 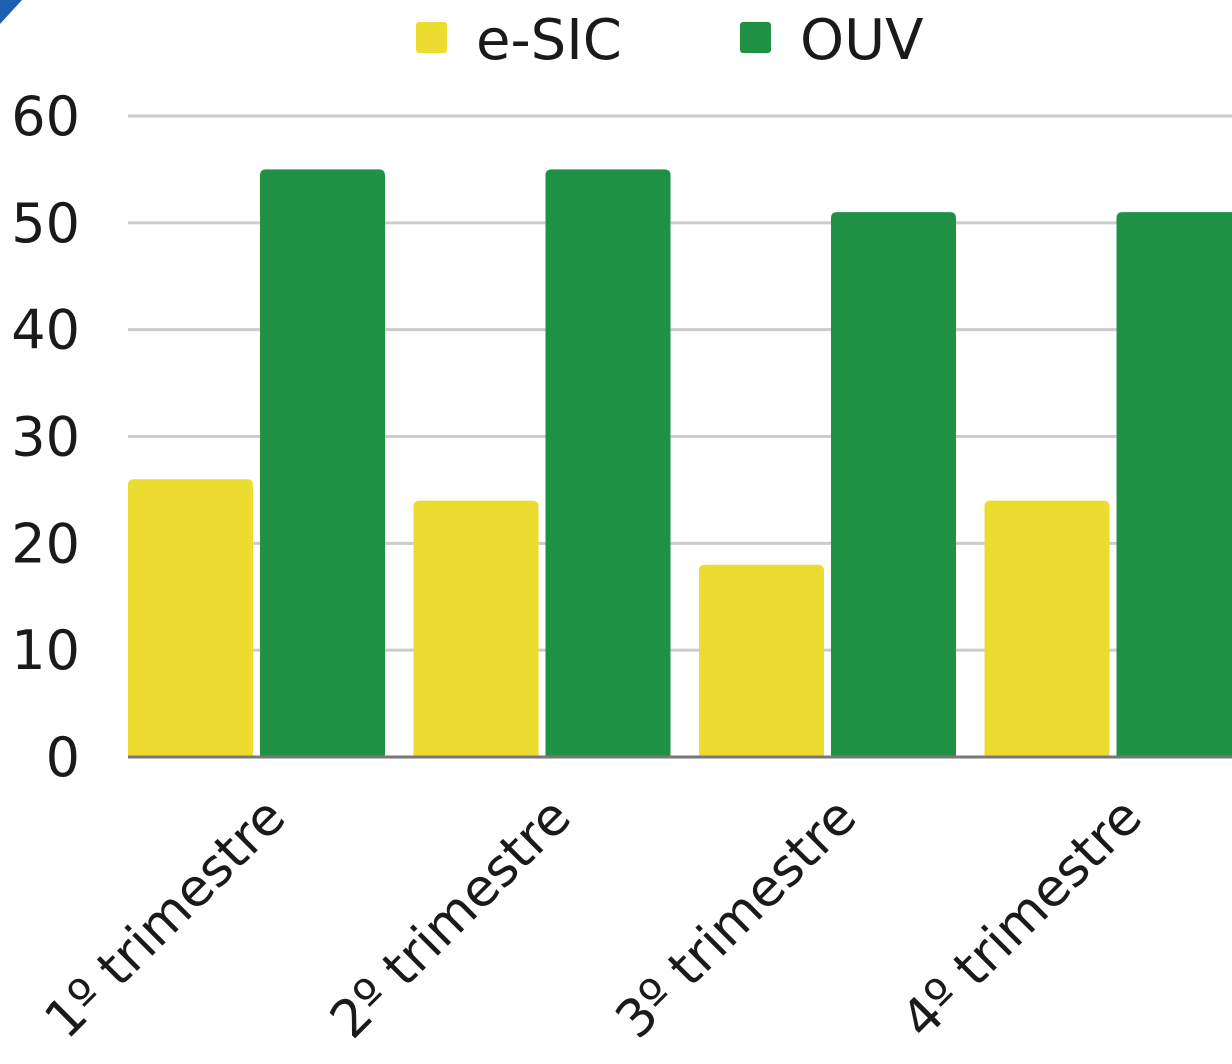 What do you see at coordinates (45, 330) in the screenshot?
I see `y-tick-label: 40` at bounding box center [45, 330].